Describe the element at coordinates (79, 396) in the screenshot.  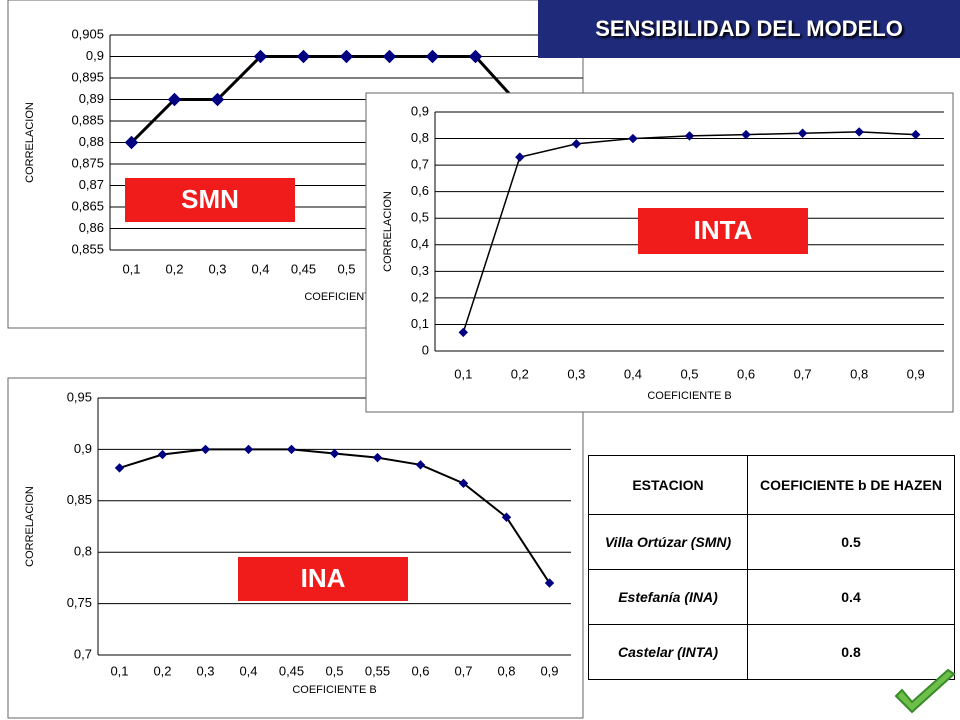
I see `y-tick-label: 0,95` at that location.